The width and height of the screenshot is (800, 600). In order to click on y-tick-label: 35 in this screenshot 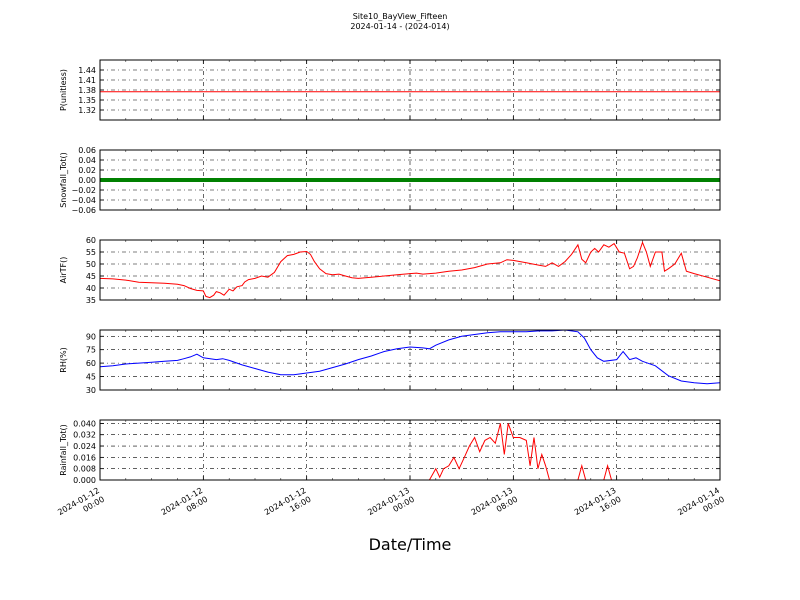, I will do `click(91, 300)`.